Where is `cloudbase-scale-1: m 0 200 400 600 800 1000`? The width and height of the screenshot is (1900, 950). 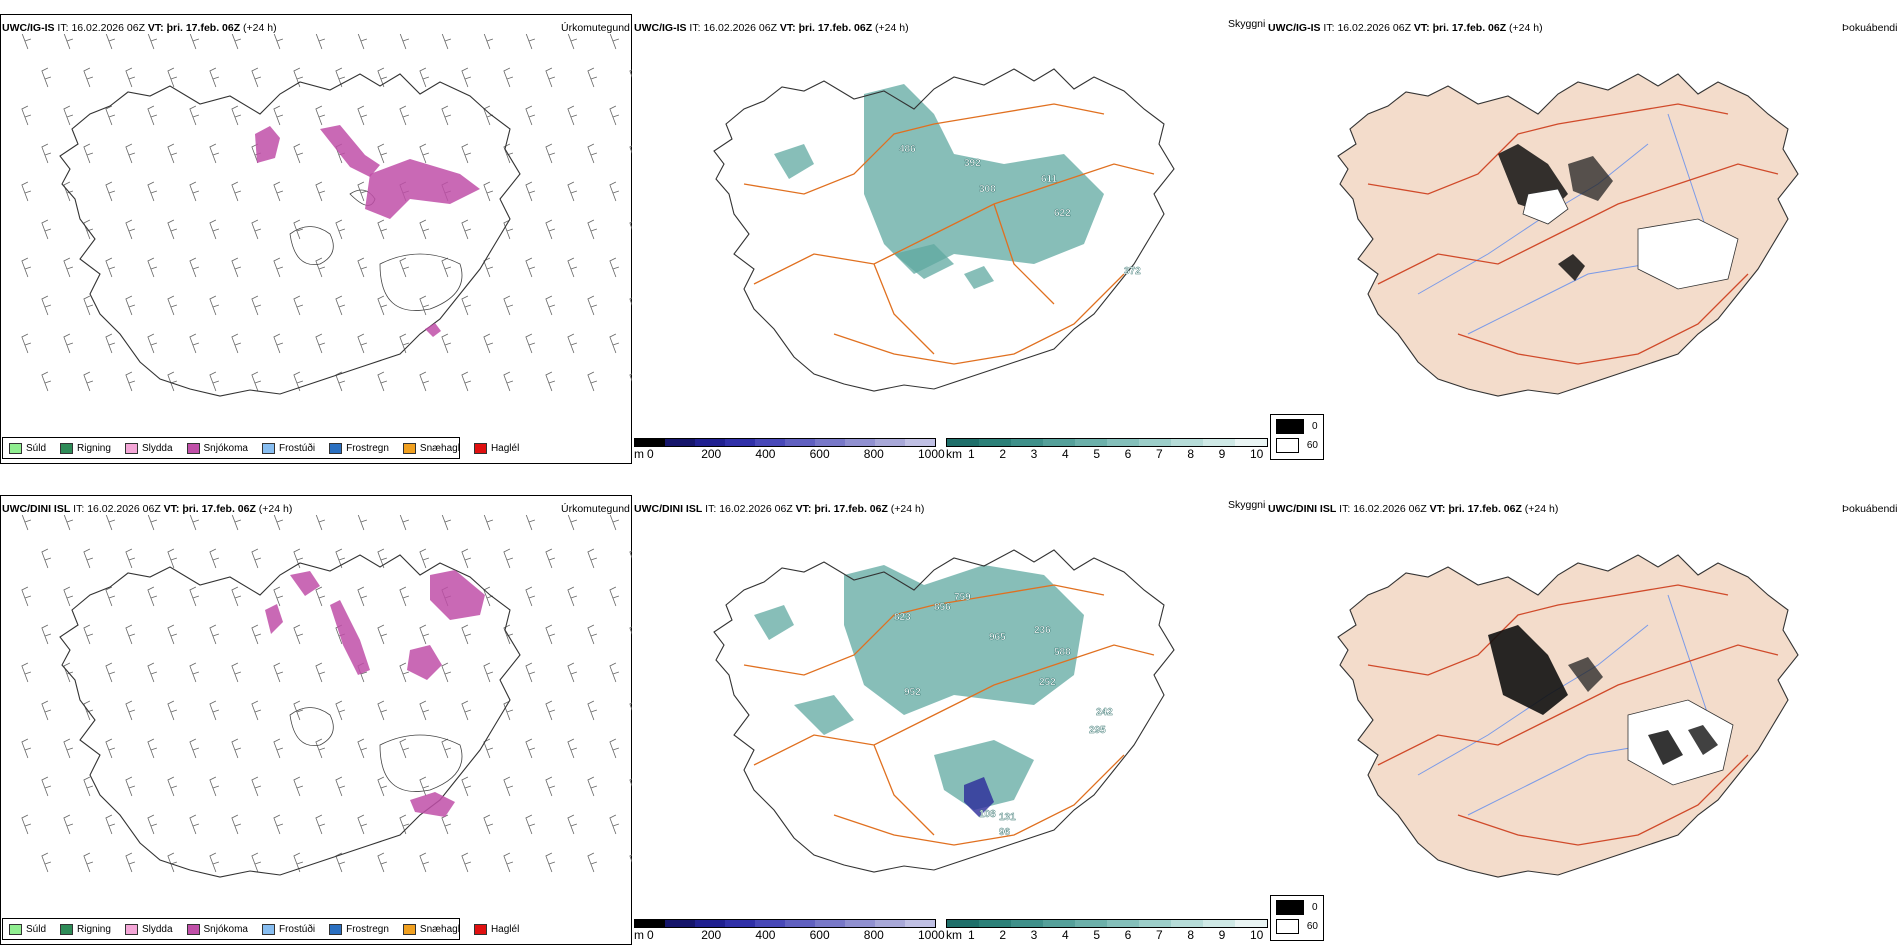 cloudbase-scale-1: m 0 200 400 600 800 1000 is located at coordinates (789, 449).